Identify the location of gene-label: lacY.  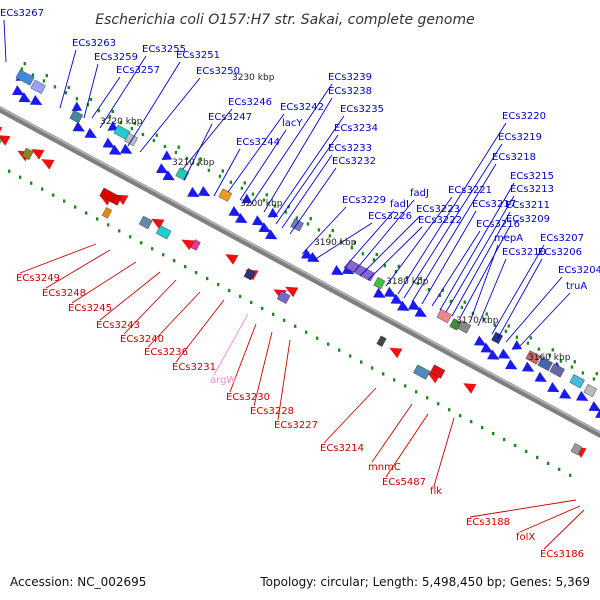
(292, 123).